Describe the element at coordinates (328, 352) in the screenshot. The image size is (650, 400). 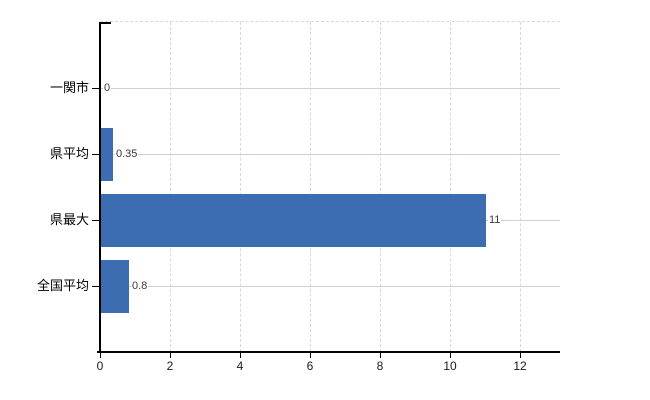
I see `x-axis-line` at that location.